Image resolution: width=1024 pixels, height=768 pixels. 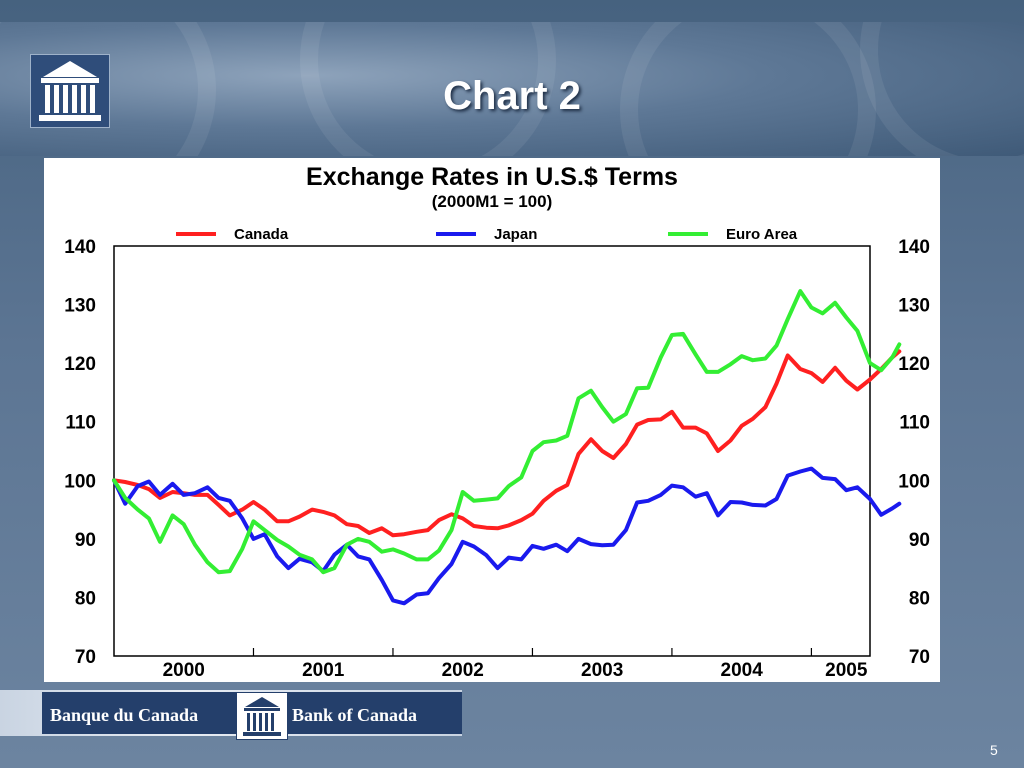 What do you see at coordinates (914, 423) in the screenshot?
I see `y-tick-label-right: 110` at bounding box center [914, 423].